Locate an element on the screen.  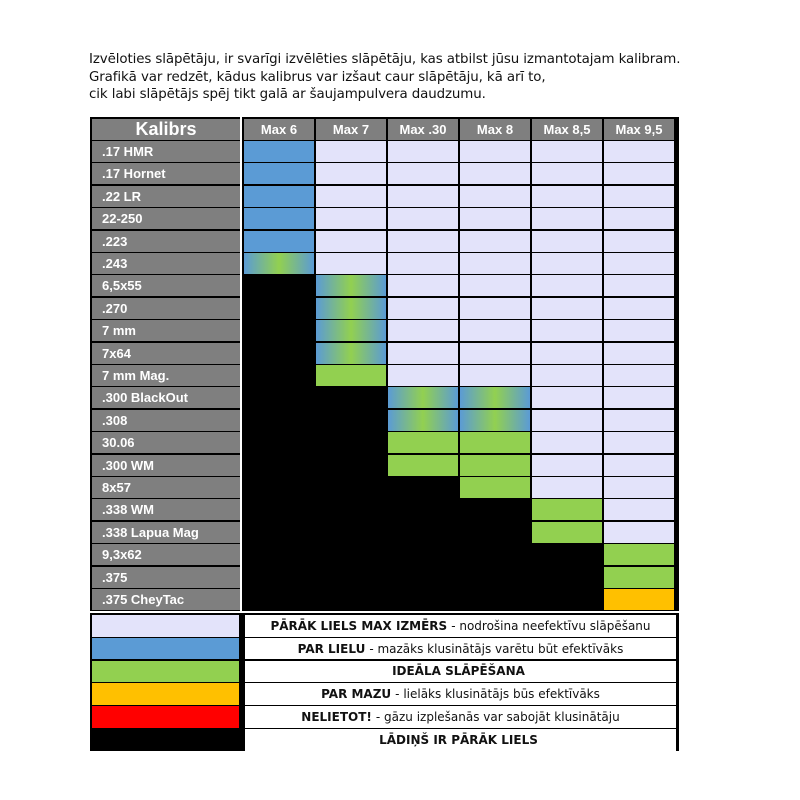
column-header: Max 6 is located at coordinates (279, 129).